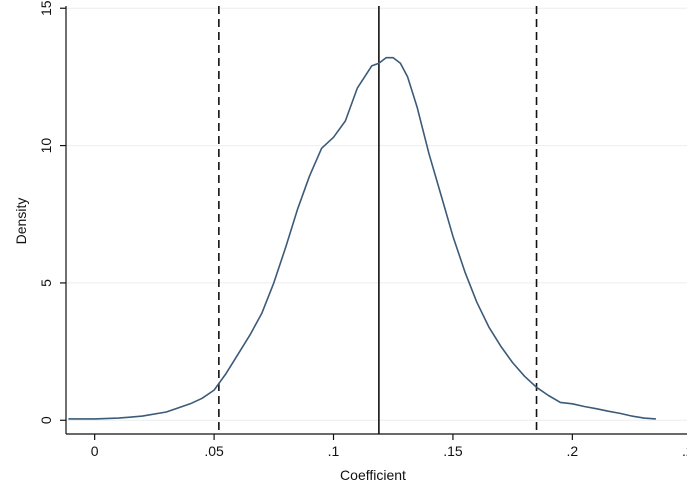 The image size is (687, 487). I want to click on y-tick-label-3: 15, so click(46, 8).